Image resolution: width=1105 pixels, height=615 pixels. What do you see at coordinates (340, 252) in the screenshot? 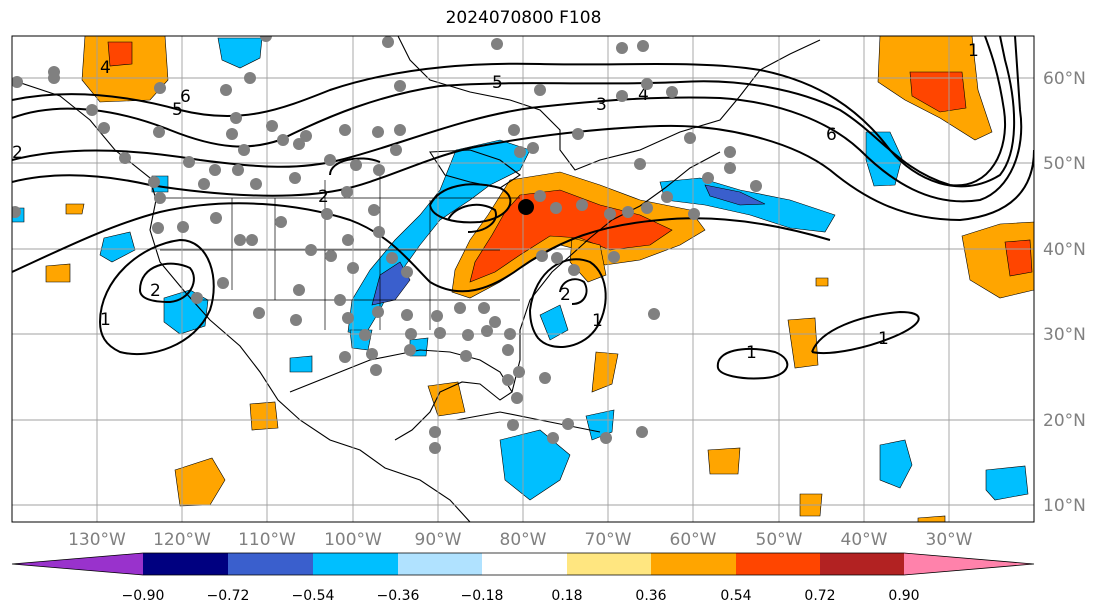
I see `state-borders` at bounding box center [340, 252].